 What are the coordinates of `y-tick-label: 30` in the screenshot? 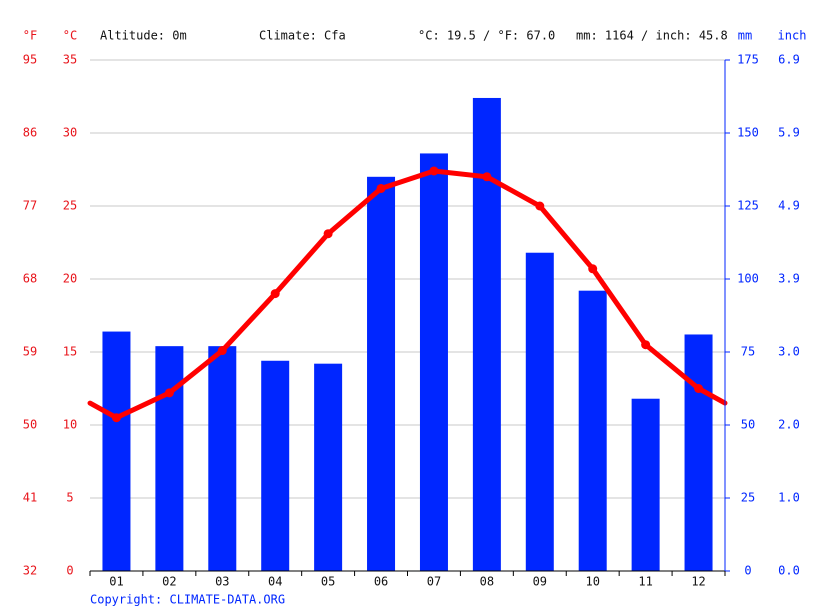 It's located at (70, 133).